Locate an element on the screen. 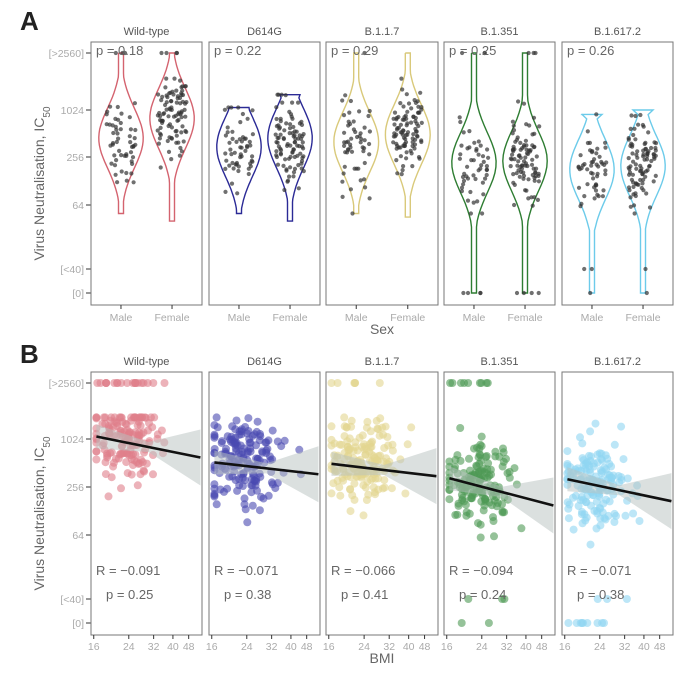 The width and height of the screenshot is (700, 694). confidence-band is located at coordinates (148, 455).